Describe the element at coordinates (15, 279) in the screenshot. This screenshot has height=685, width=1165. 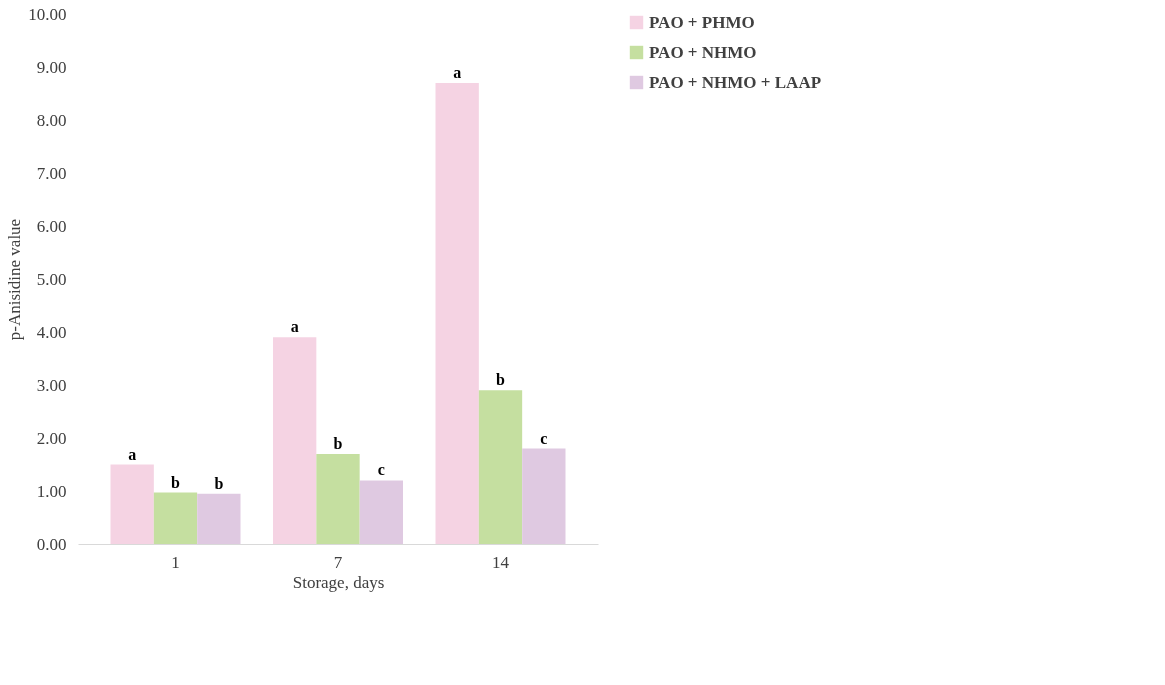
I see `y-axis-title: p-Anisidine value` at that location.